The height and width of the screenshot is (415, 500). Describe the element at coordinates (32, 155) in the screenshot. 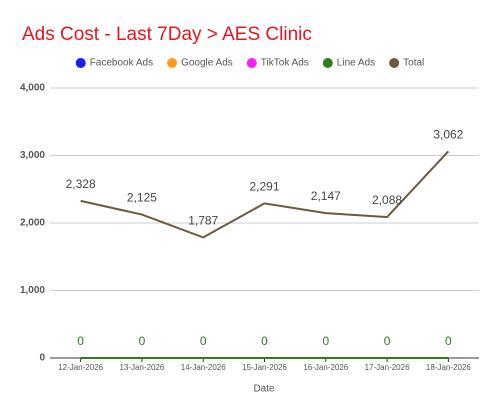

I see `y-tick-label: 3,000` at that location.